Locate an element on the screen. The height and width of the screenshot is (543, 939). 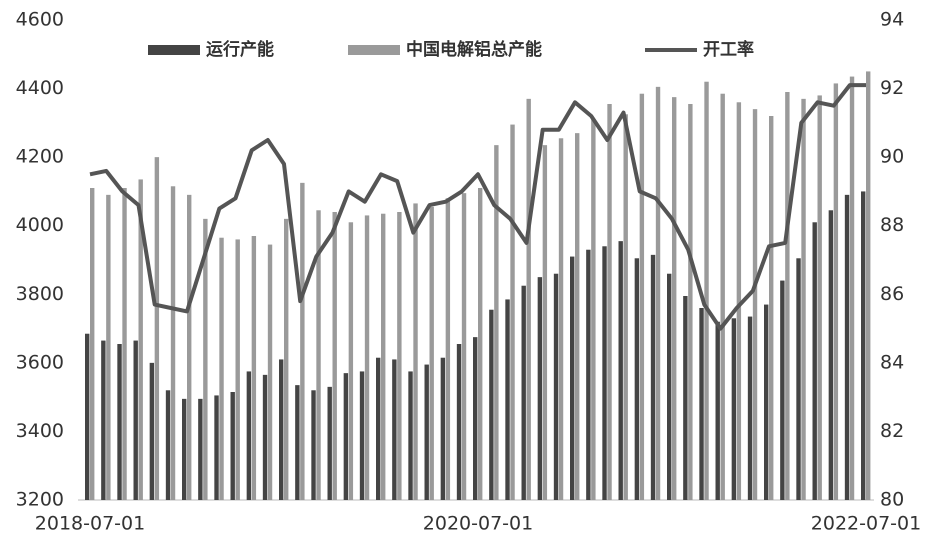
y-tick-label: 3800 is located at coordinates (40, 294).